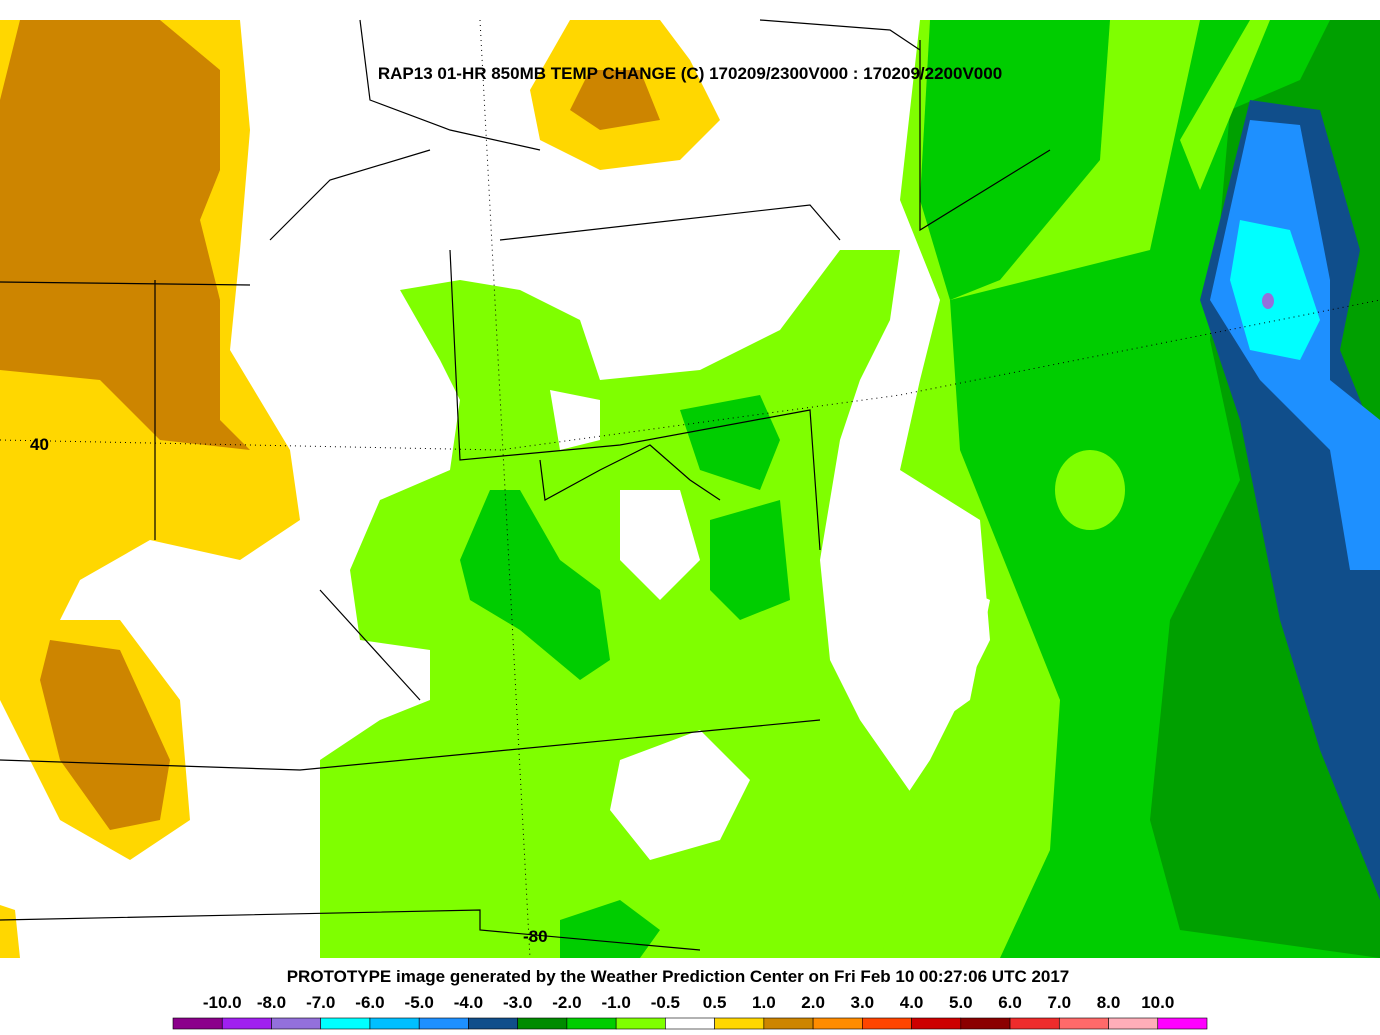 The image size is (1380, 1035). What do you see at coordinates (912, 1002) in the screenshot?
I see `colorbar-label: 4.0` at bounding box center [912, 1002].